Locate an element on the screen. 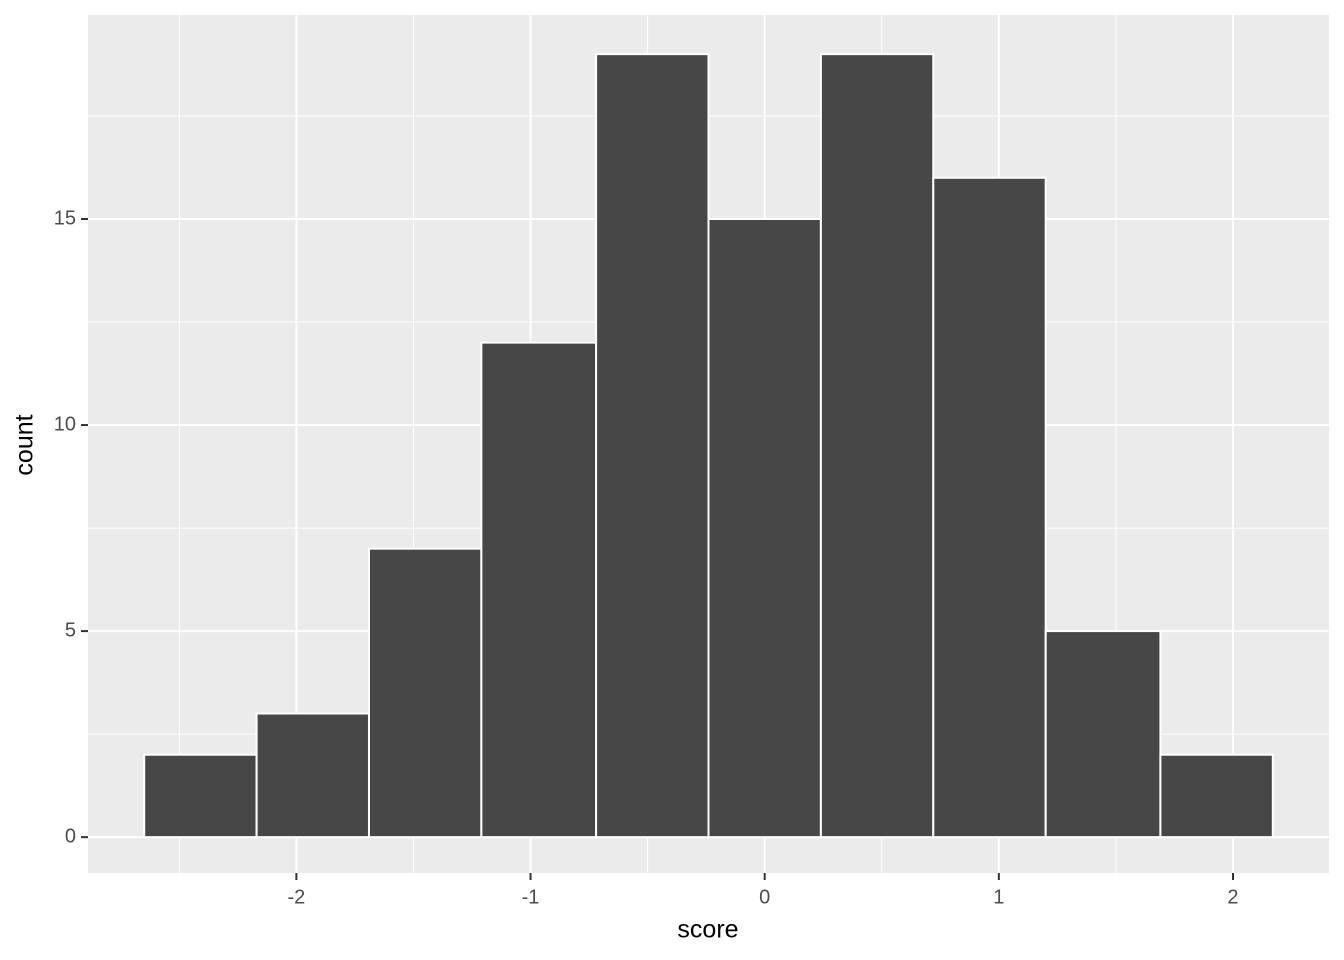 This screenshot has height=960, width=1344. x-tick-label: 1 is located at coordinates (998, 897).